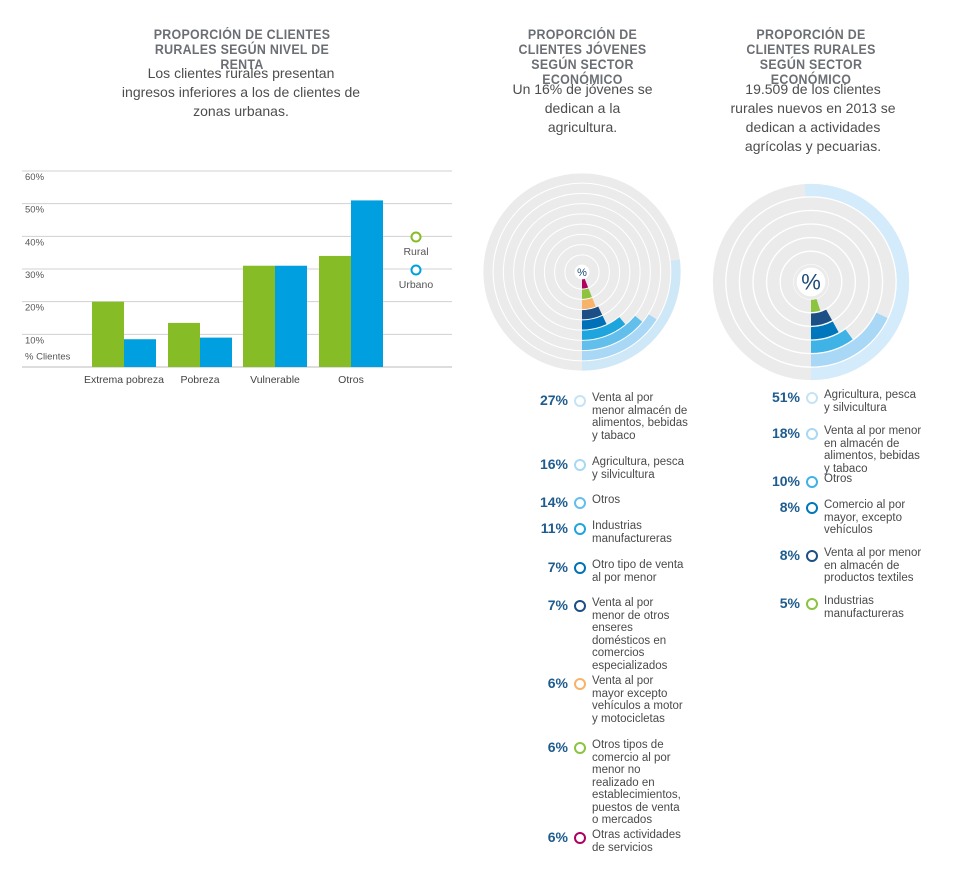 This screenshot has width=960, height=879. Describe the element at coordinates (416, 237) in the screenshot. I see `legend-marker-rural` at that location.